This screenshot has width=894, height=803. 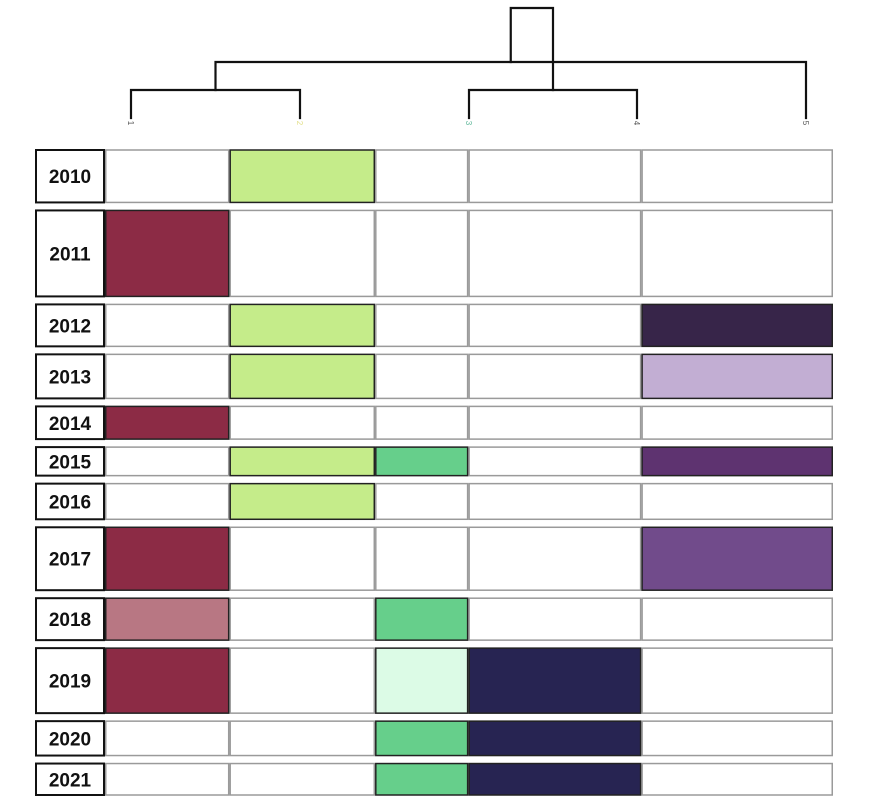 I want to click on heatmap-cell-2012-col1, so click(x=167, y=325).